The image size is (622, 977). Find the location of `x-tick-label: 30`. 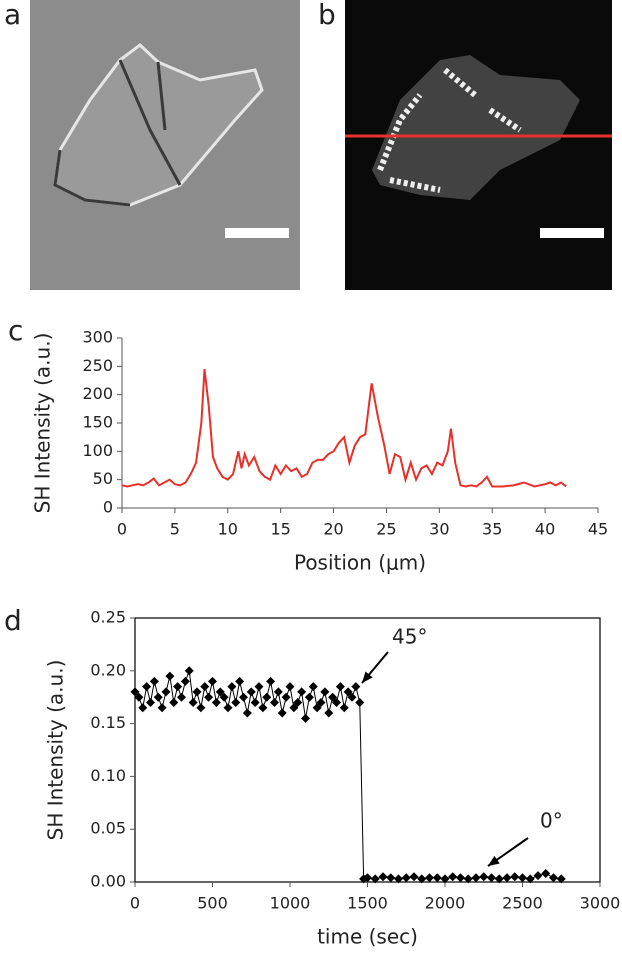

x-tick-label: 30 is located at coordinates (439, 529).